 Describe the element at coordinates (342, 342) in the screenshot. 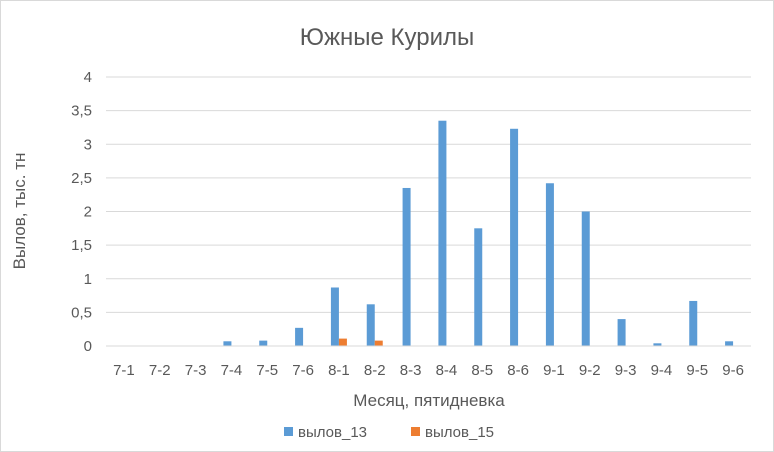

I see `bar-вылов_15-8-1` at that location.